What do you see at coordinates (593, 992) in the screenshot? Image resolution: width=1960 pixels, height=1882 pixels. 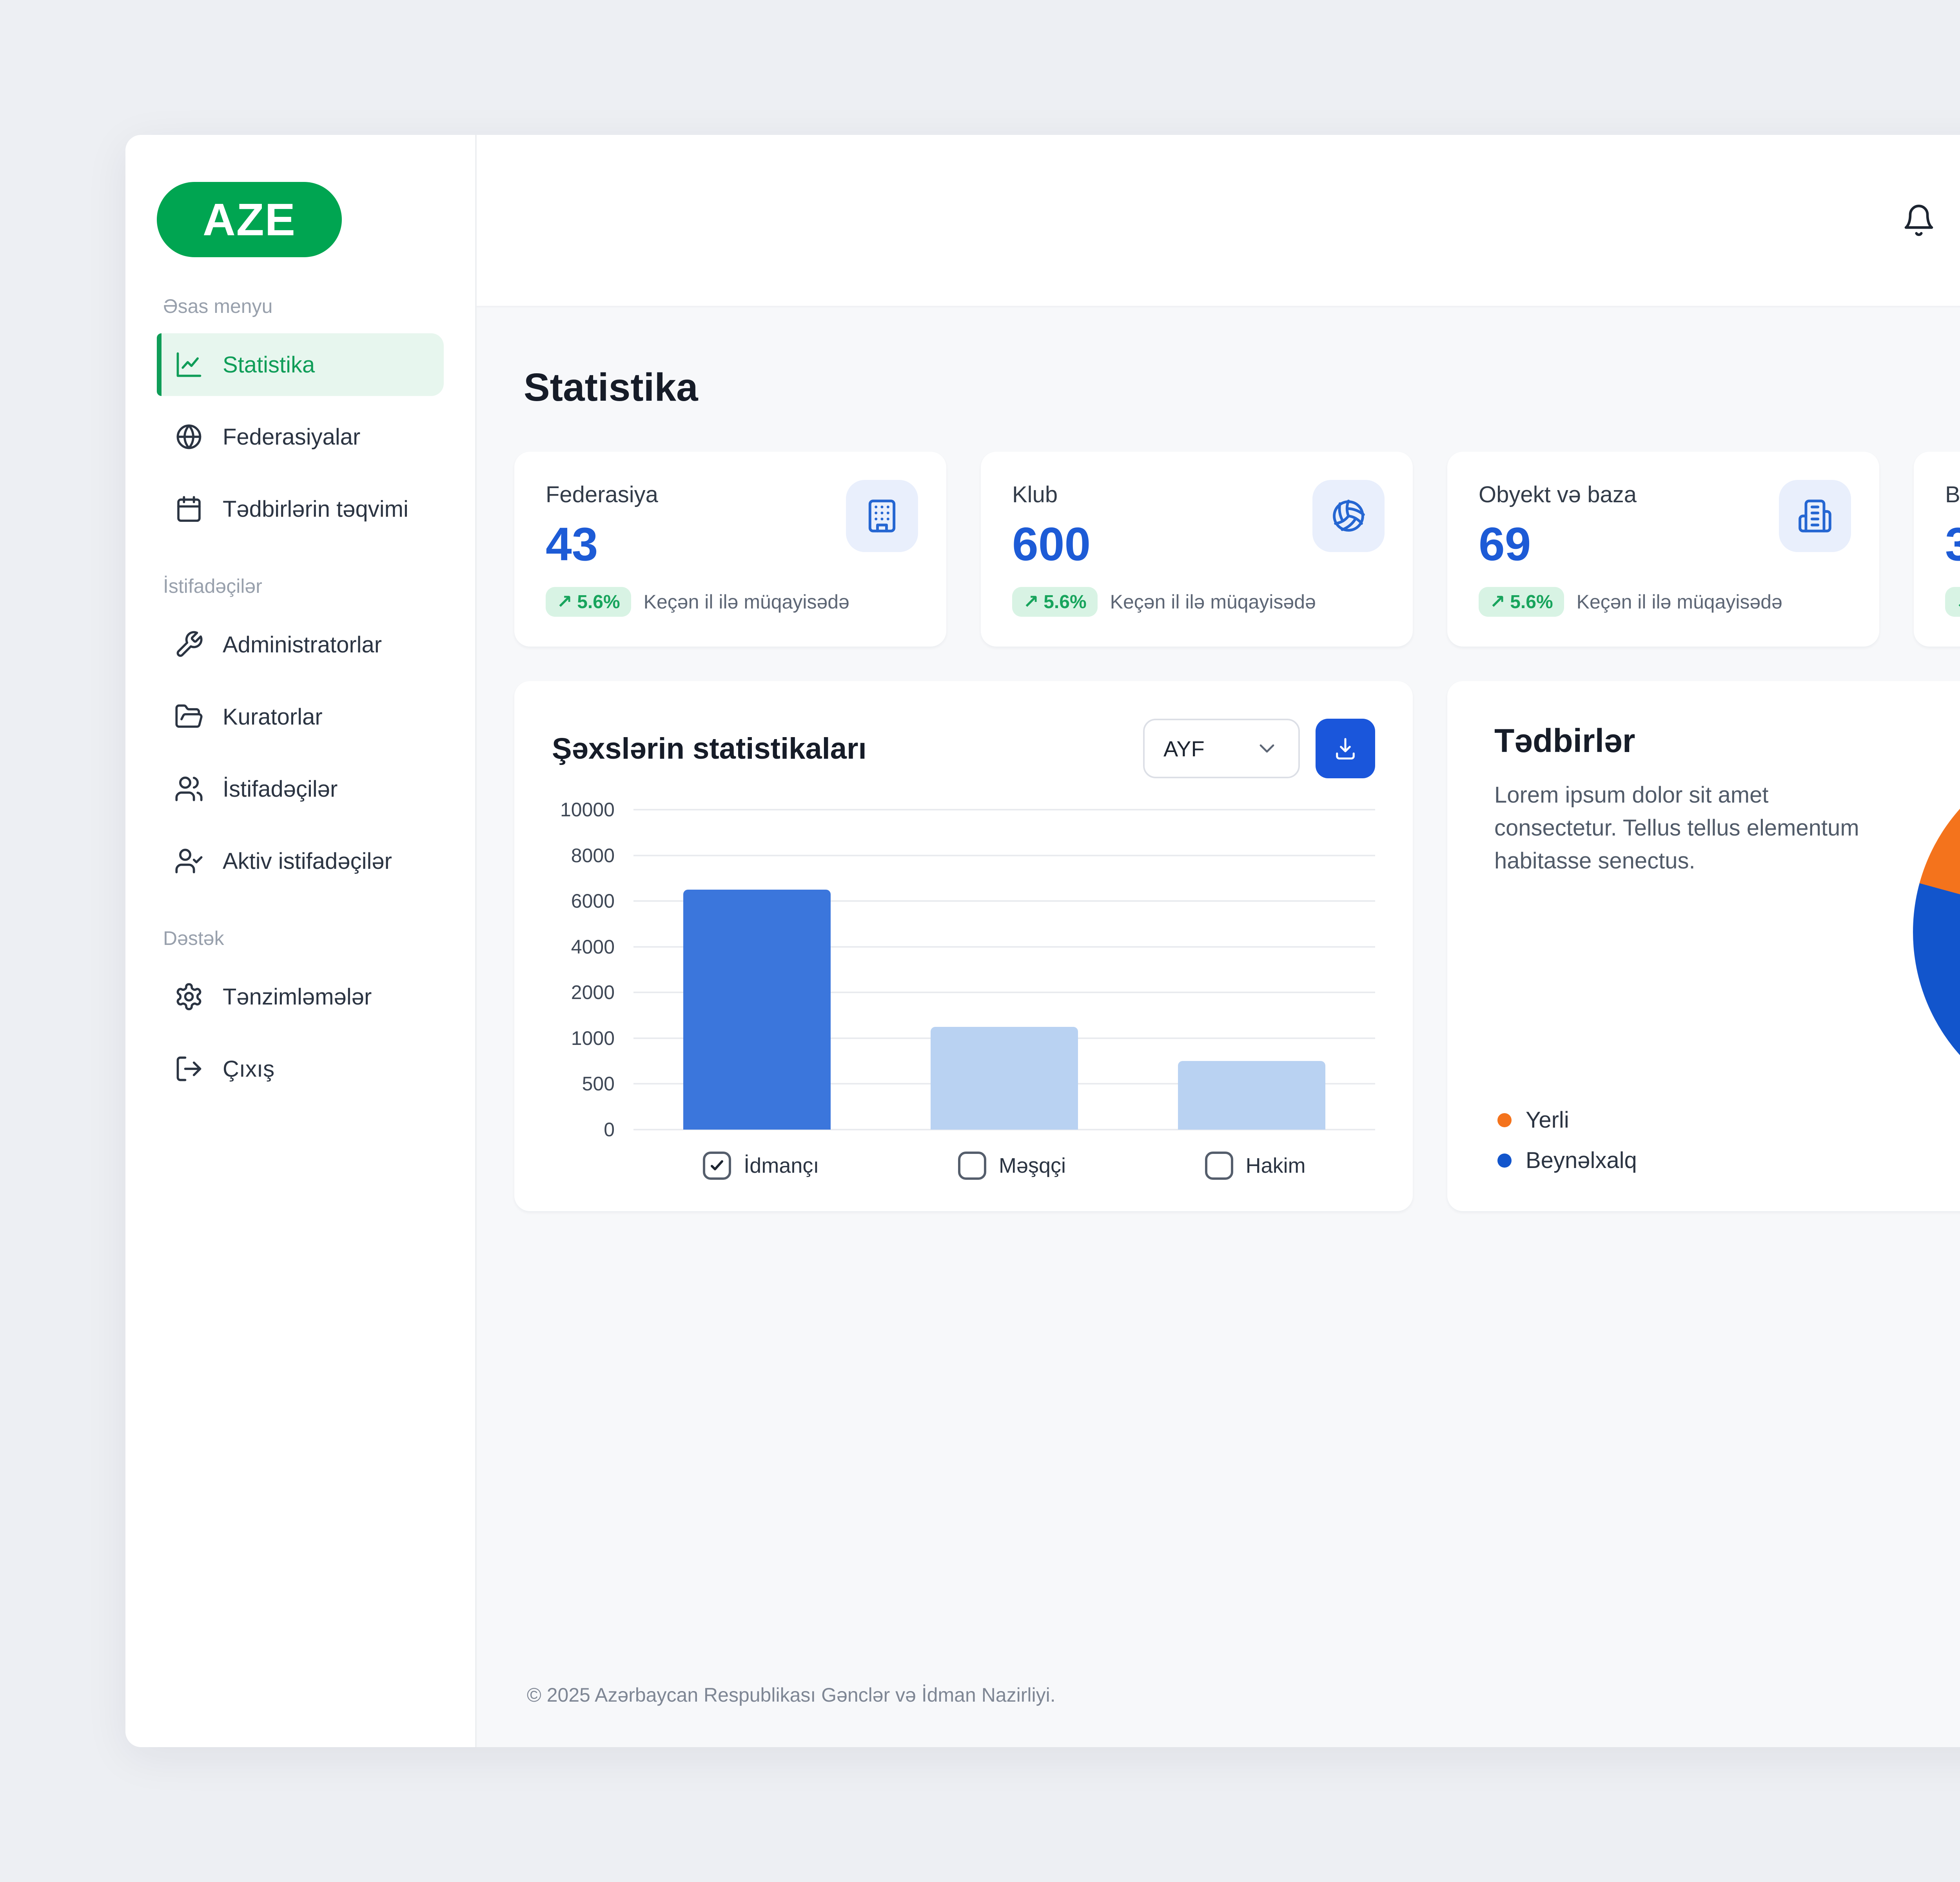 I see `y-tick-label: 2000` at bounding box center [593, 992].